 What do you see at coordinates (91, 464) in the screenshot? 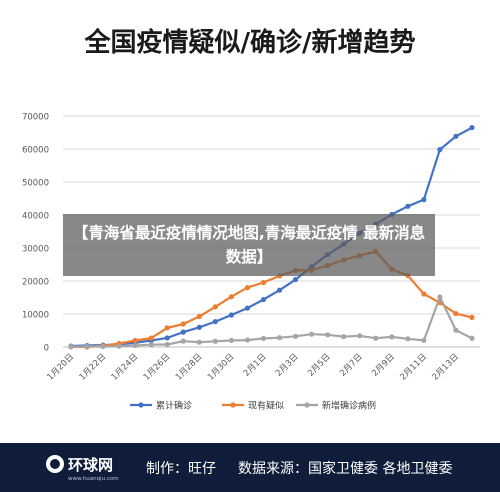
I see `logo-name: 环球网` at bounding box center [91, 464].